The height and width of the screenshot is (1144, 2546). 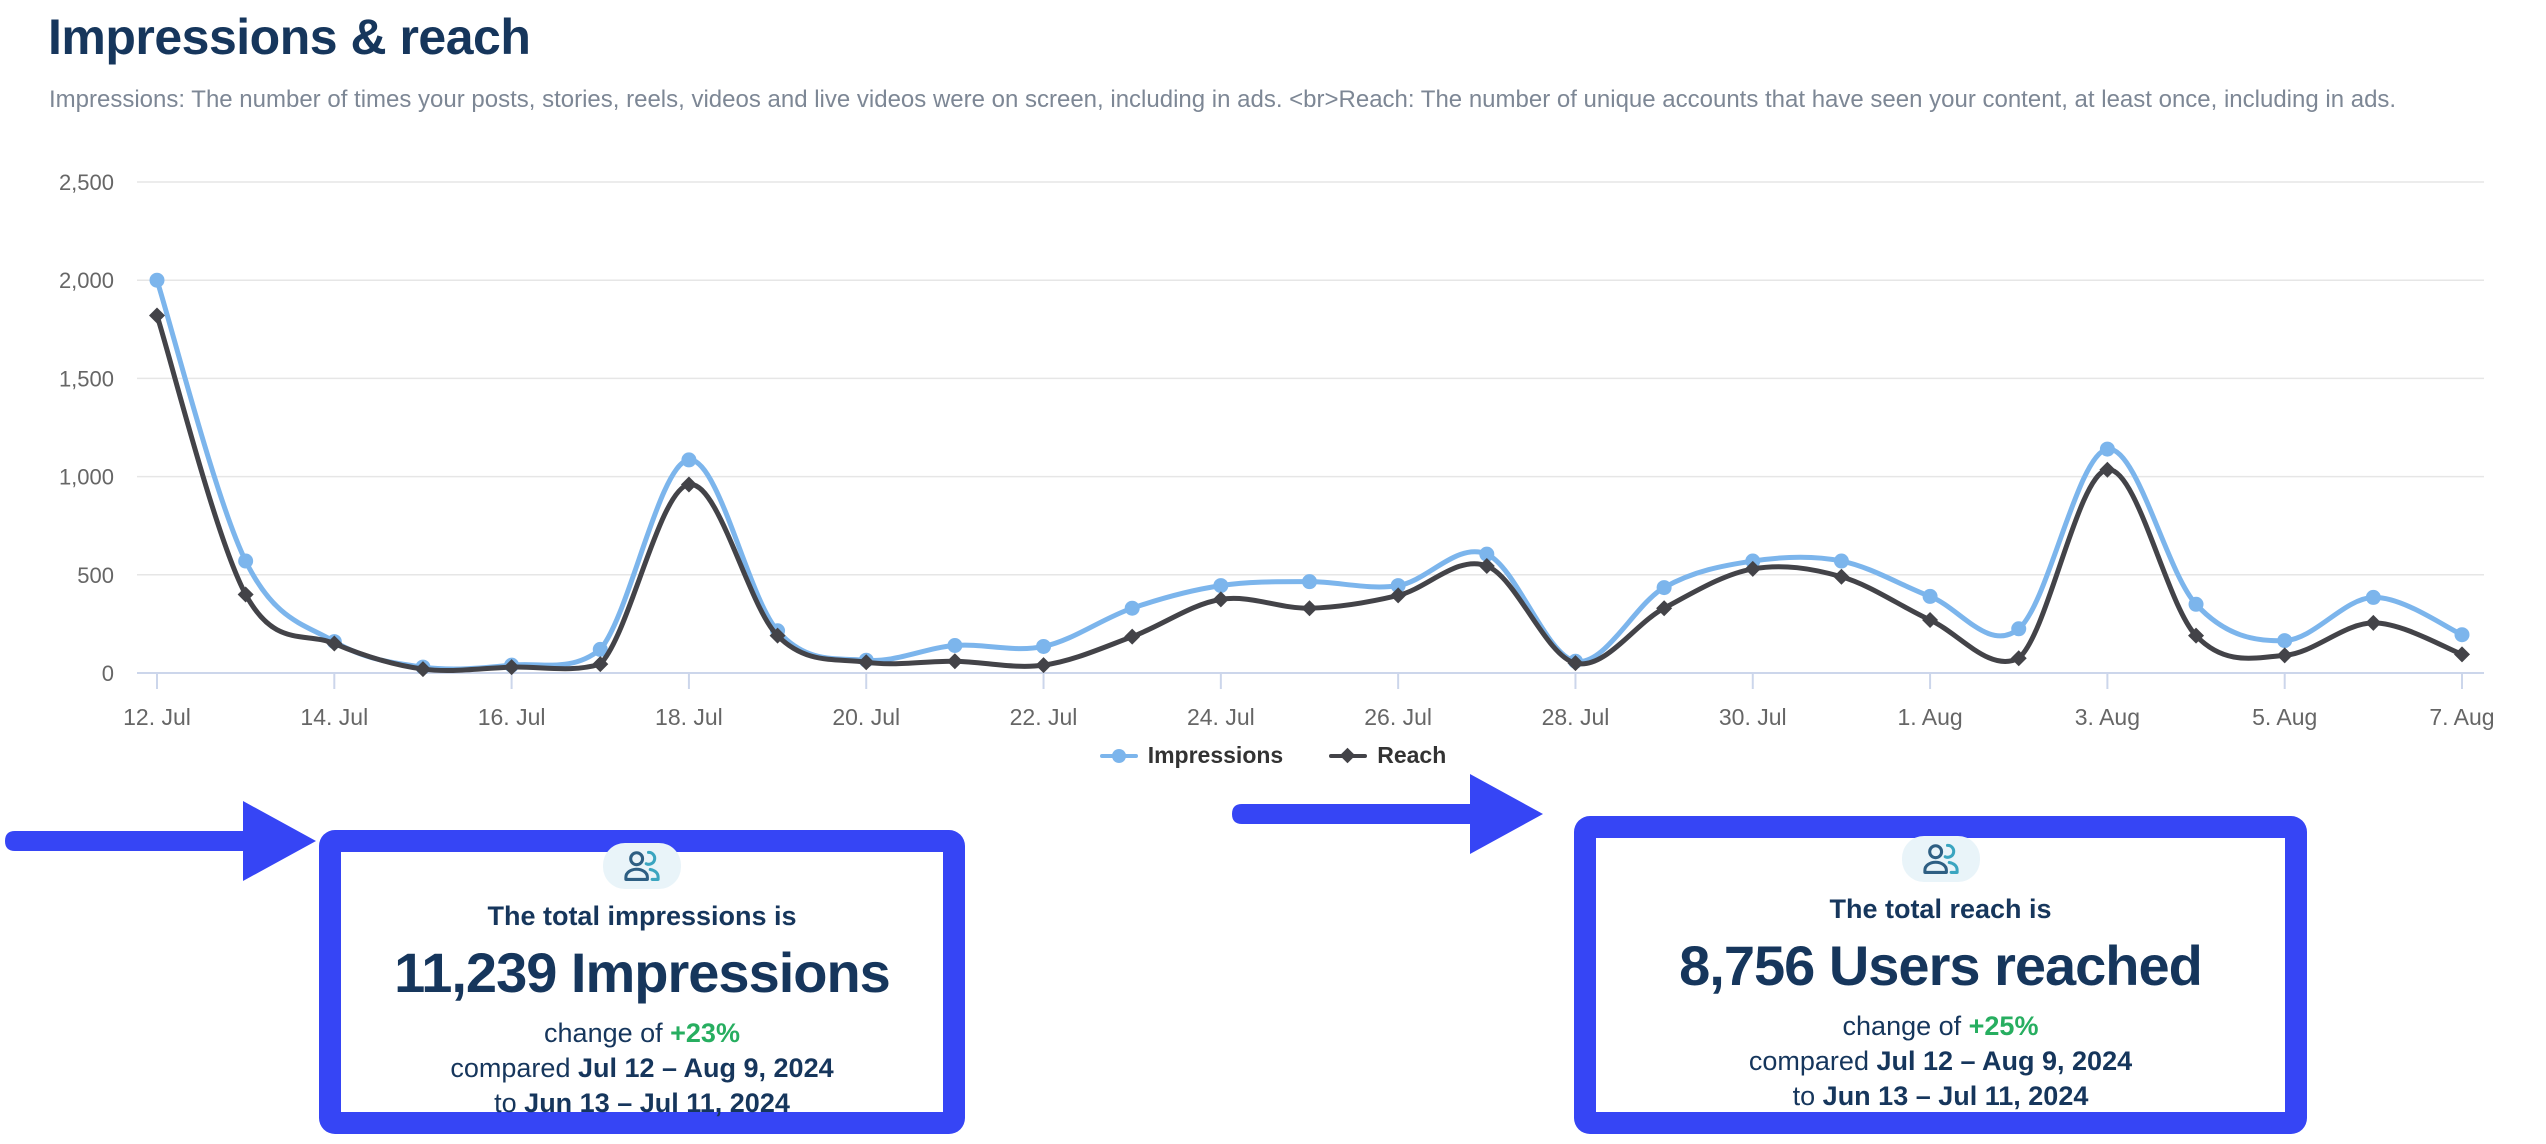 I want to click on card-total-value: 8,756 Users reached, so click(x=1941, y=966).